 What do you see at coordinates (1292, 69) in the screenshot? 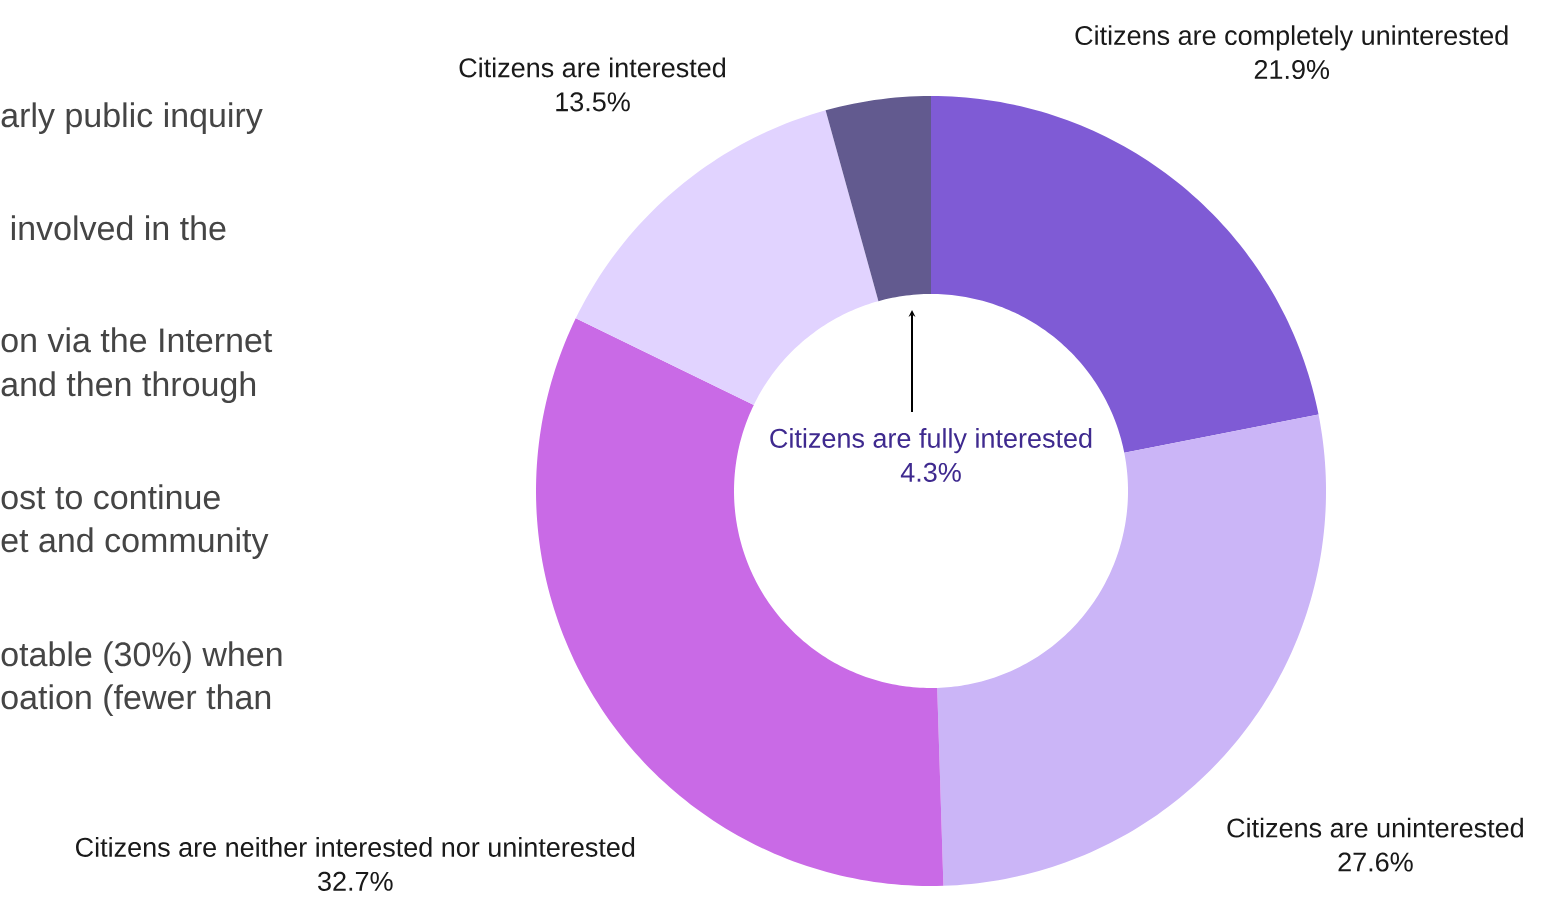
I see `data-label: 21.9%` at bounding box center [1292, 69].